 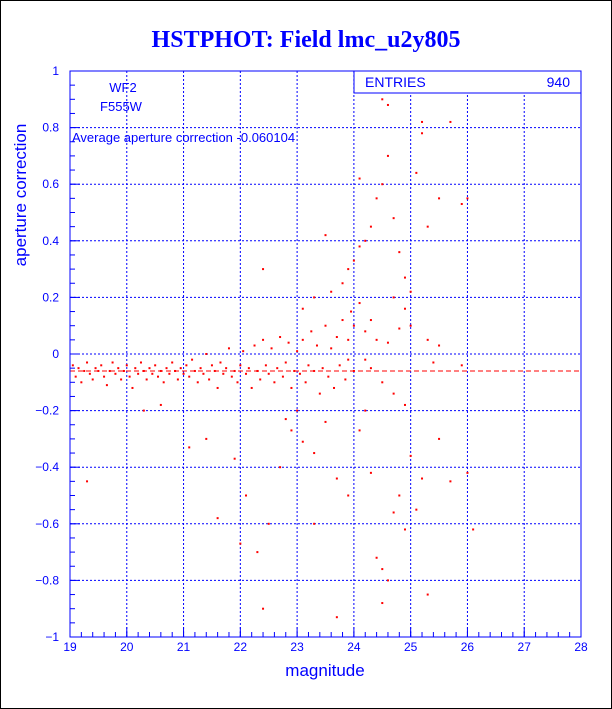 What do you see at coordinates (52, 637) in the screenshot?
I see `y-tick-label: −1` at bounding box center [52, 637].